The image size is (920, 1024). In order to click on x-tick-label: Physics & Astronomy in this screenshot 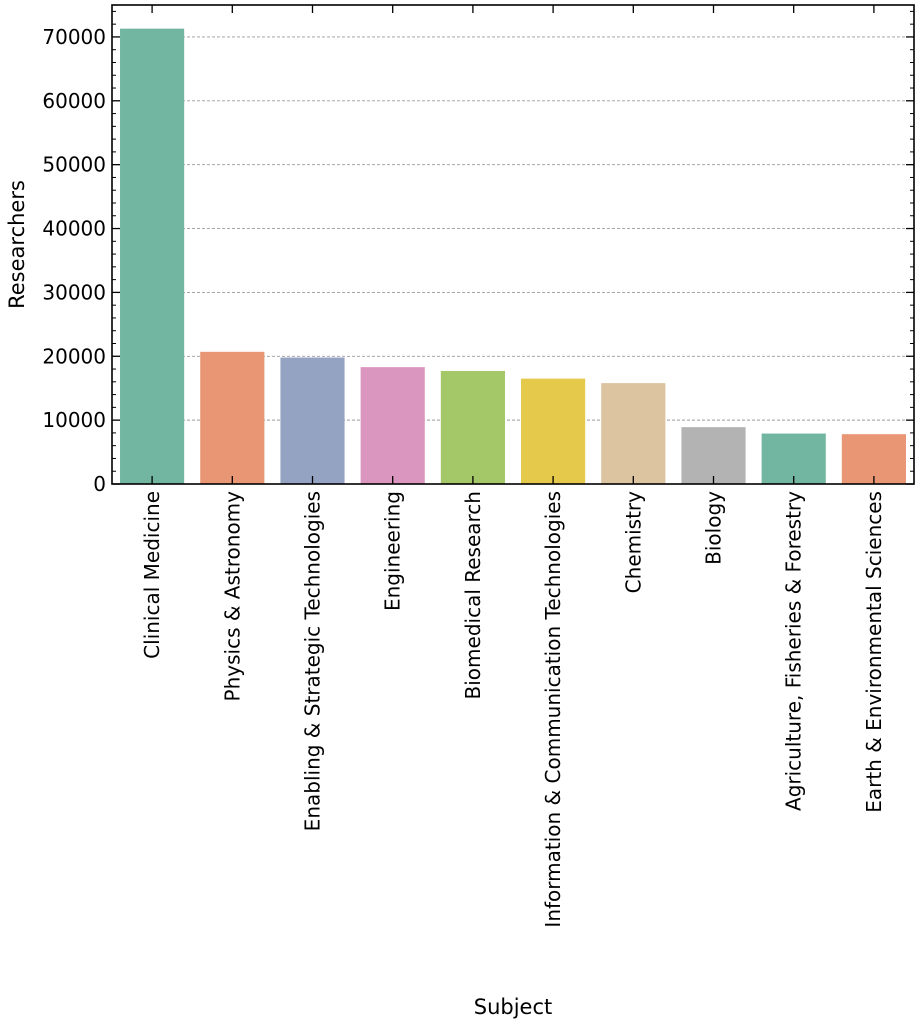, I will do `click(232, 596)`.